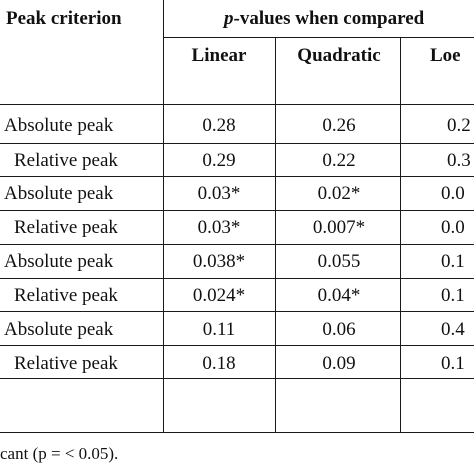  Describe the element at coordinates (339, 227) in the screenshot. I see `cell-quadratic: 0.007*` at that location.